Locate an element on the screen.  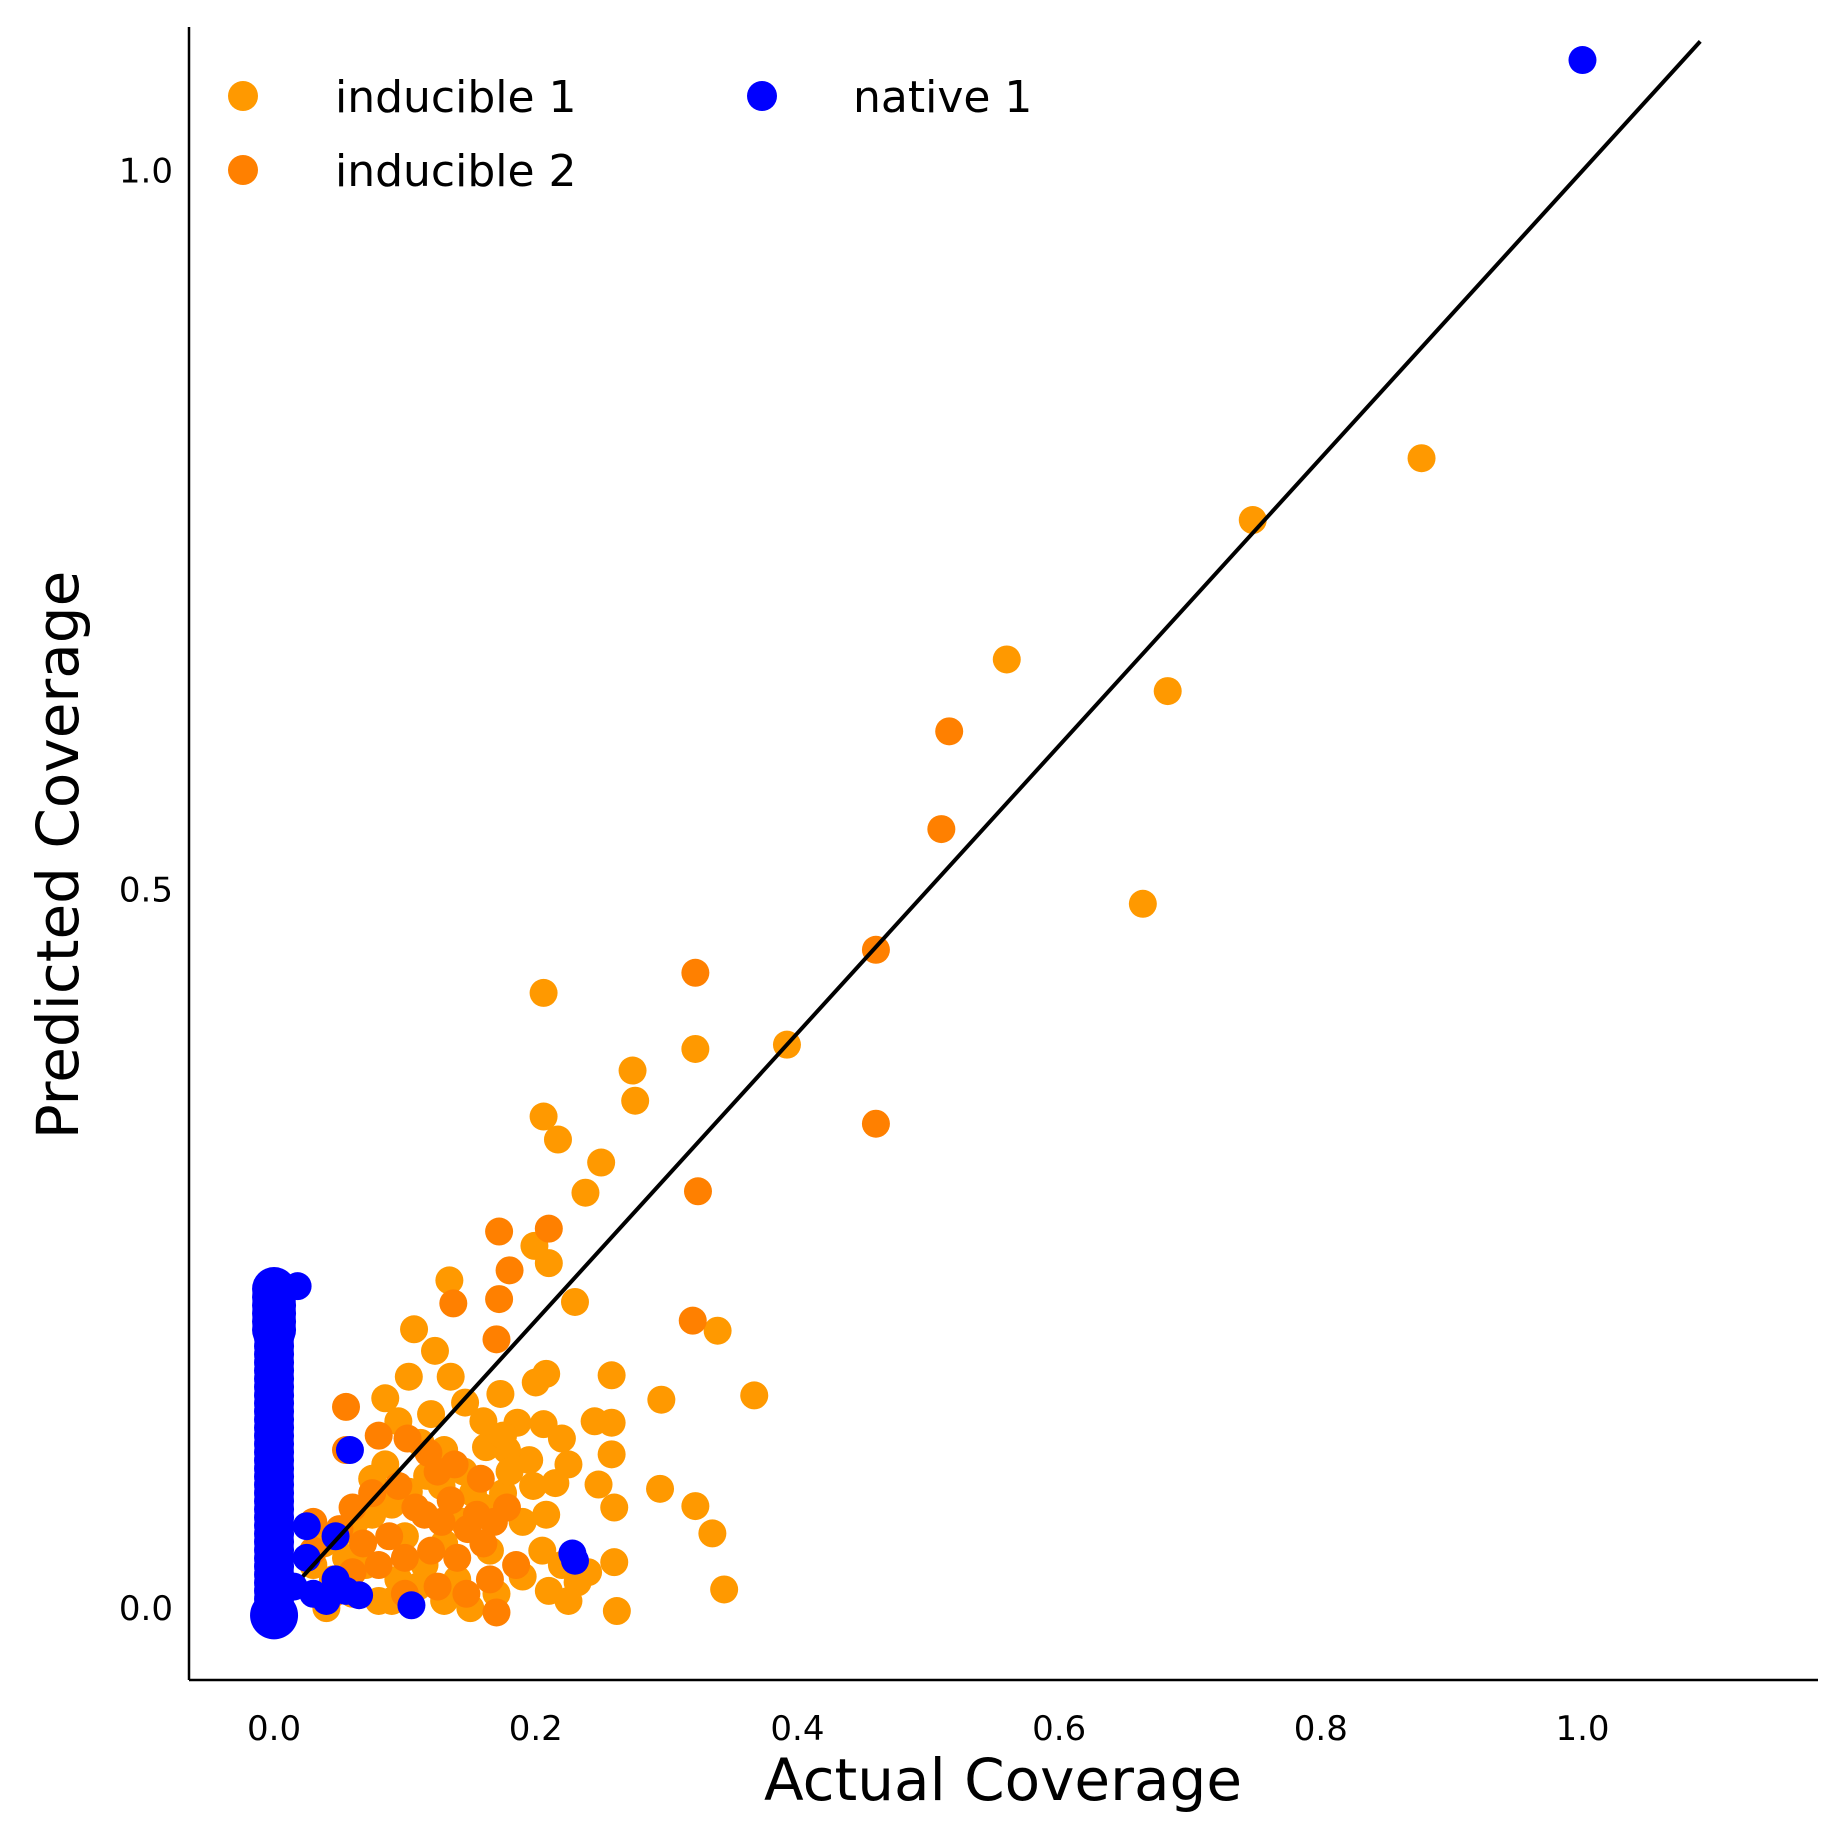
legend-label-native-1: native 1 is located at coordinates (942, 97).